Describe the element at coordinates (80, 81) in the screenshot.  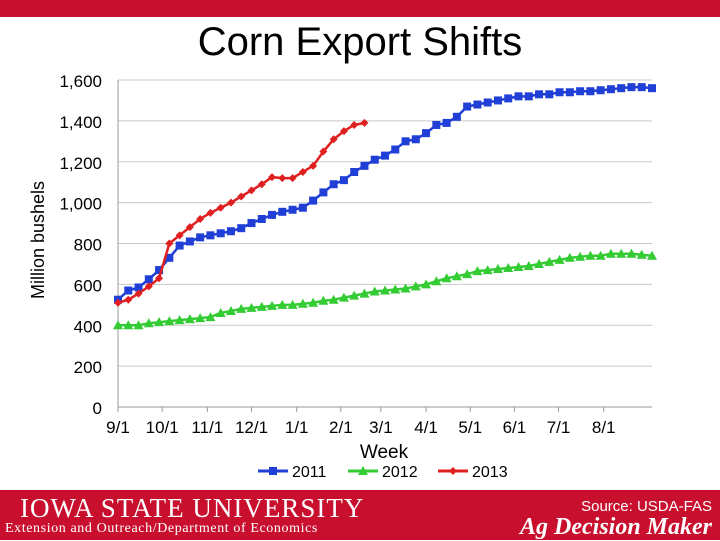
I see `y-tick-label: 1,600` at that location.